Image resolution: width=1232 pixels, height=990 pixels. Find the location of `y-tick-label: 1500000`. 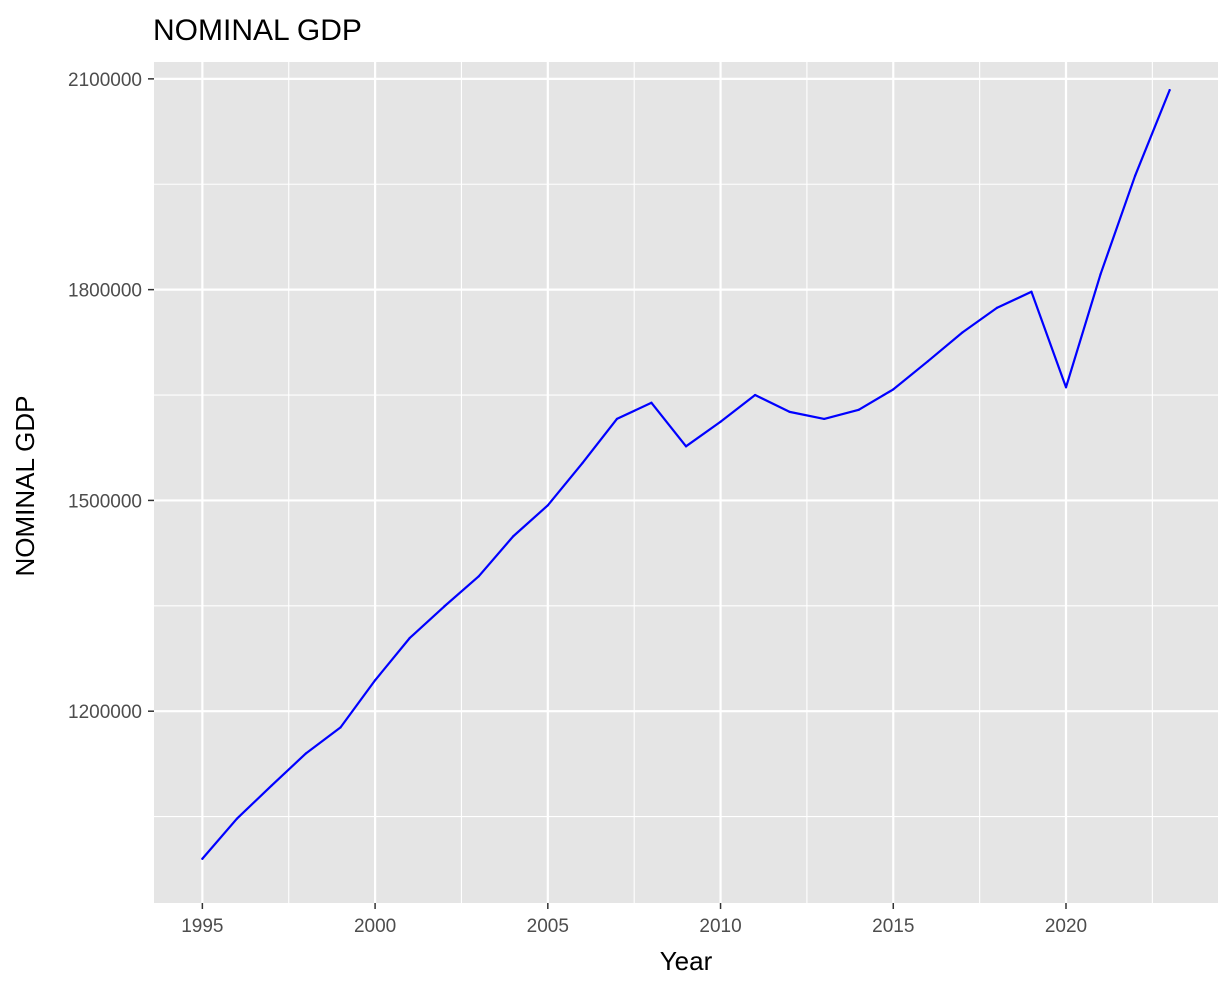

y-tick-label: 1500000 is located at coordinates (105, 501).